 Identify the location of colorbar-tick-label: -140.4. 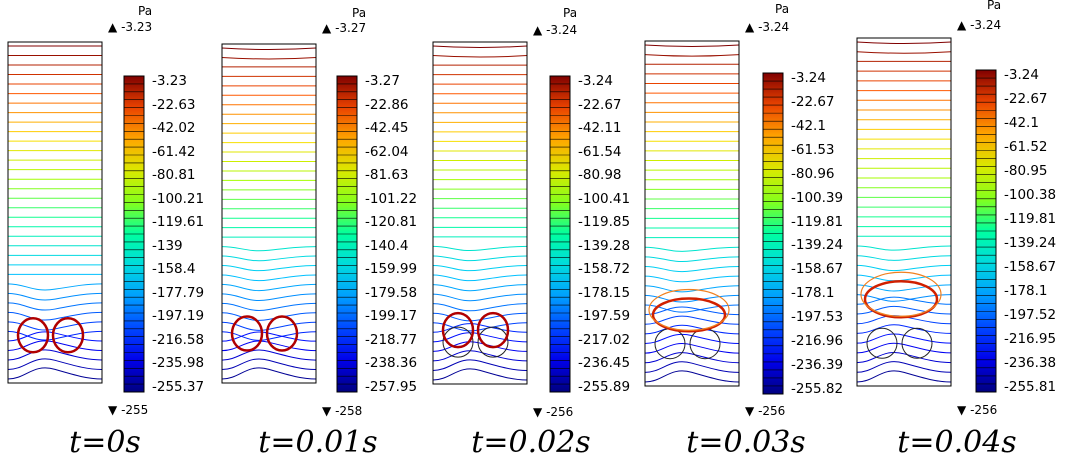
(387, 245).